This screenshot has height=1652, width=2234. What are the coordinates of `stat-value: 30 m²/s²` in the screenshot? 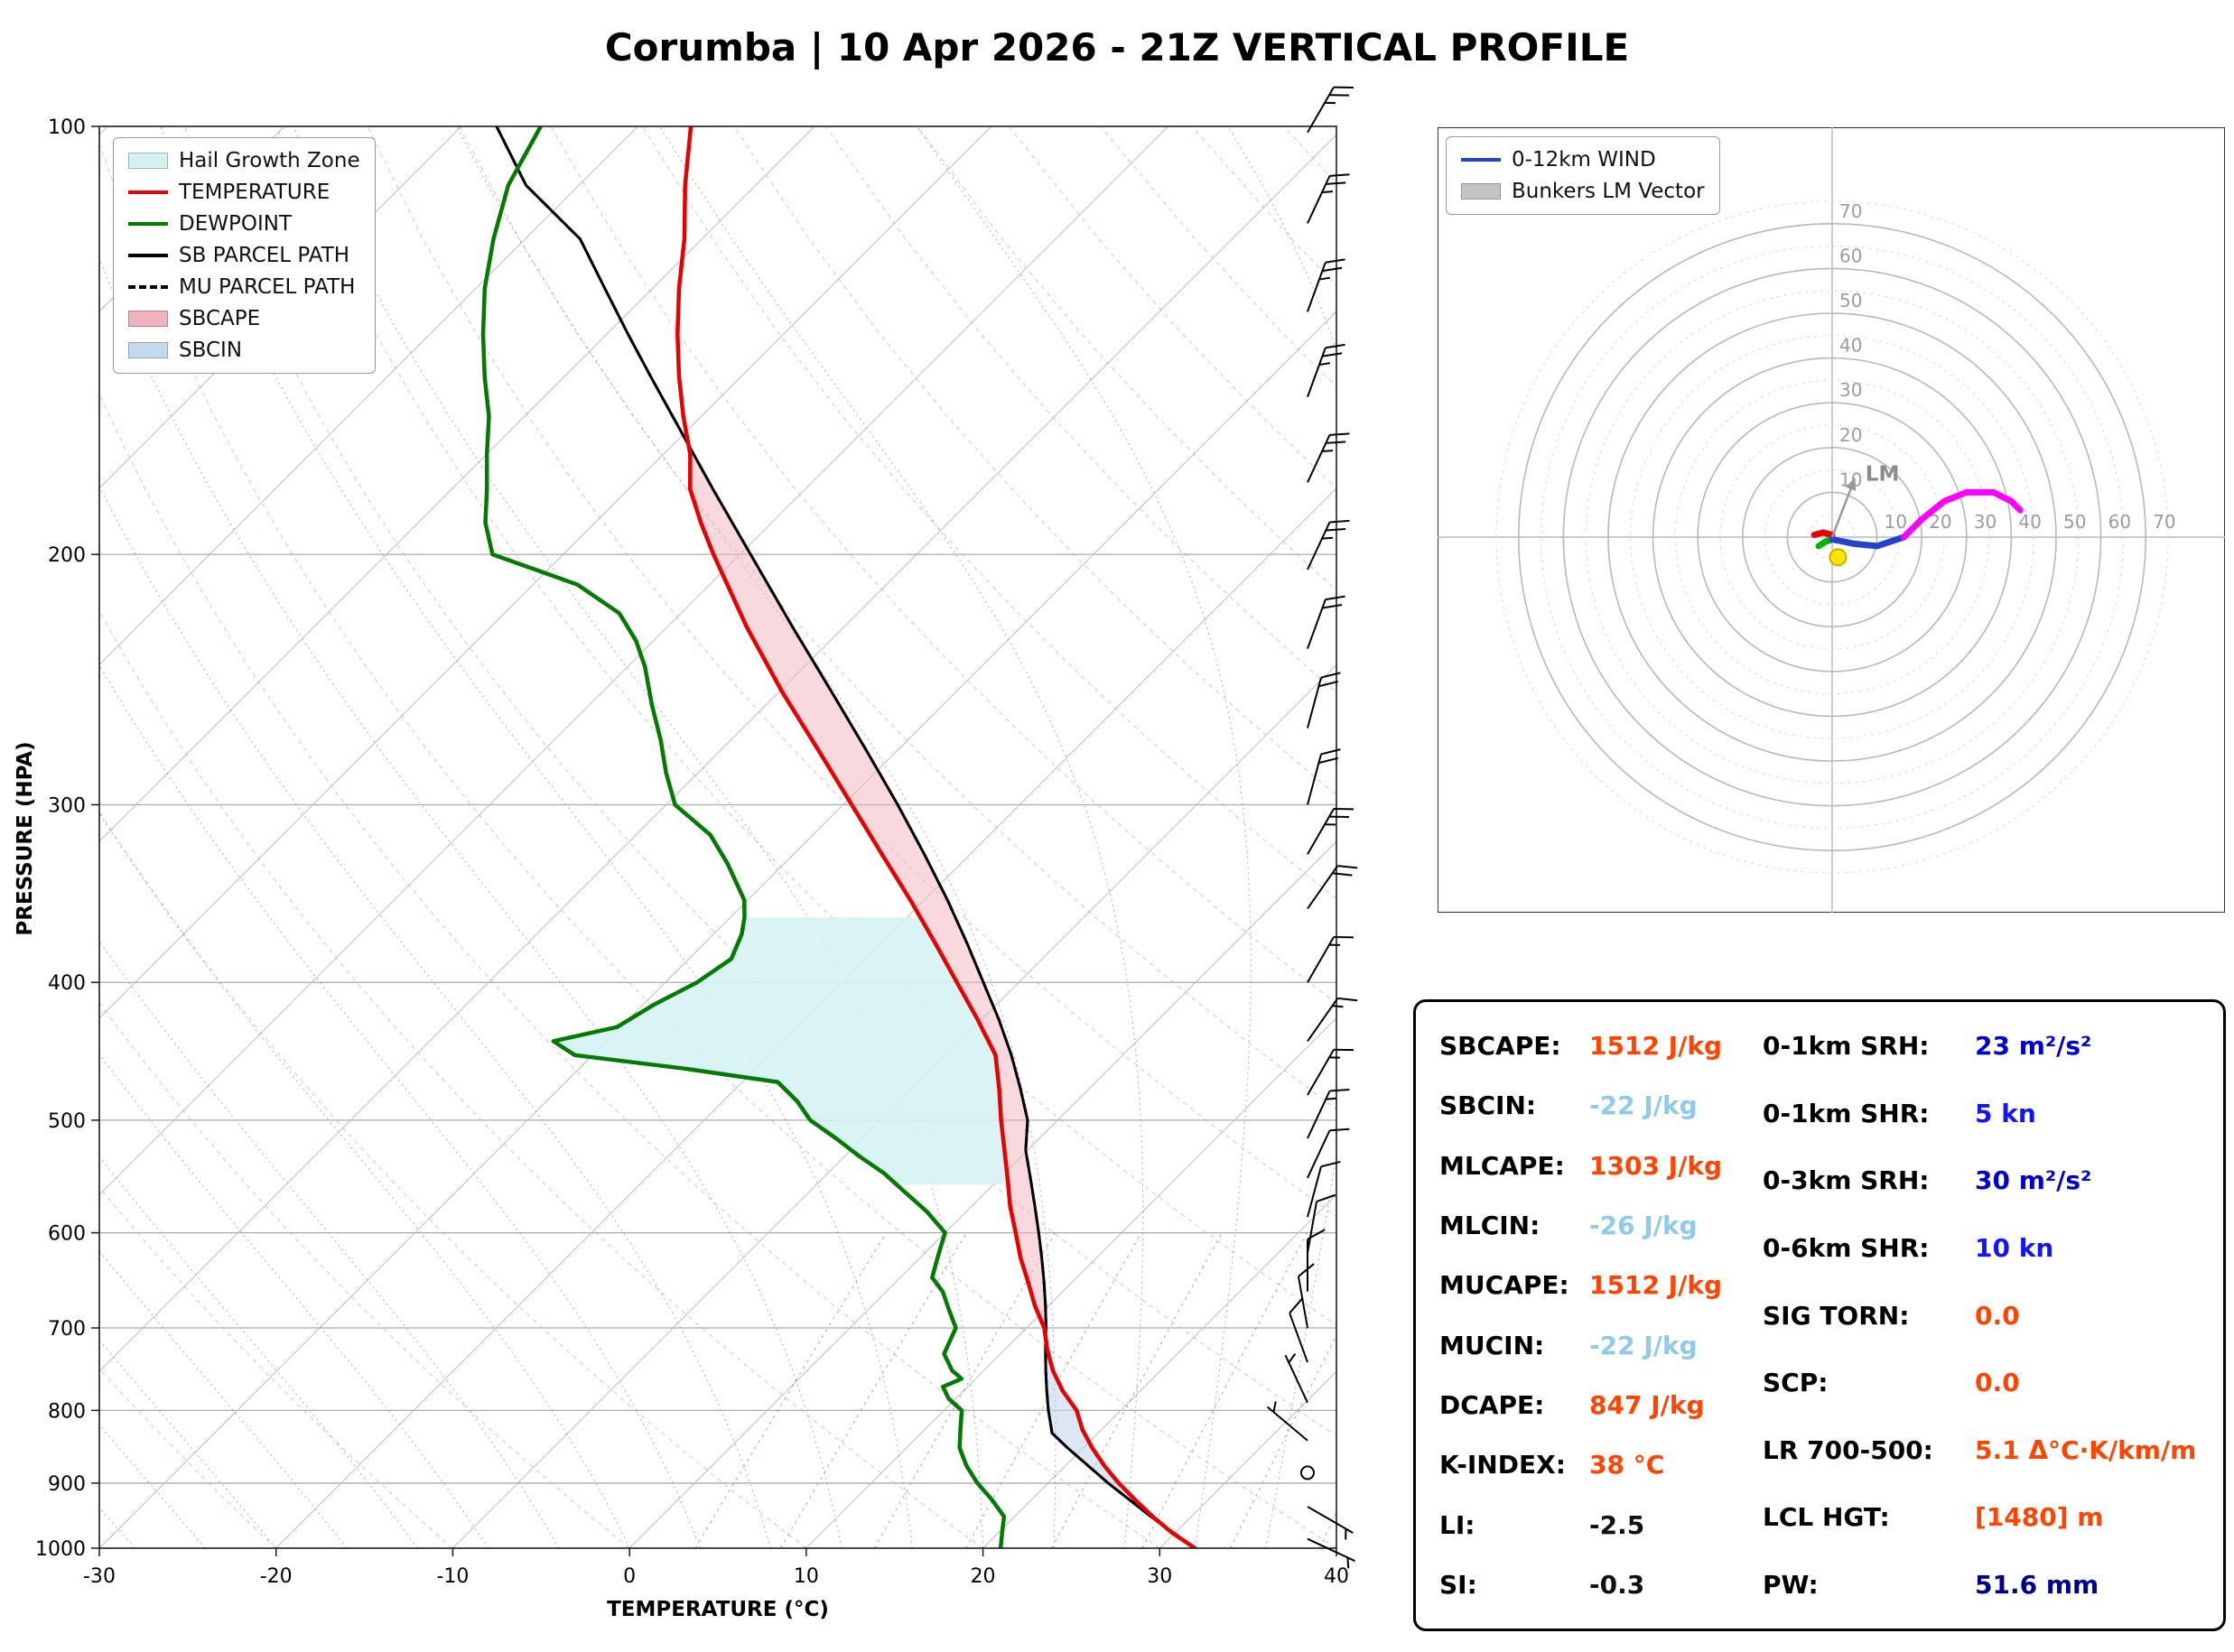 It's located at (2033, 1180).